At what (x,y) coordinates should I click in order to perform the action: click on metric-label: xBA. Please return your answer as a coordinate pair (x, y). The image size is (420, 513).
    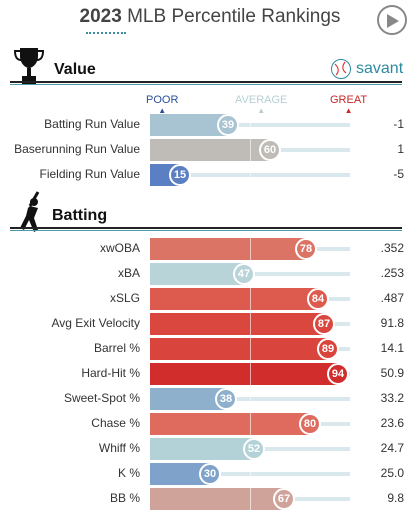
    Looking at the image, I should click on (128, 273).